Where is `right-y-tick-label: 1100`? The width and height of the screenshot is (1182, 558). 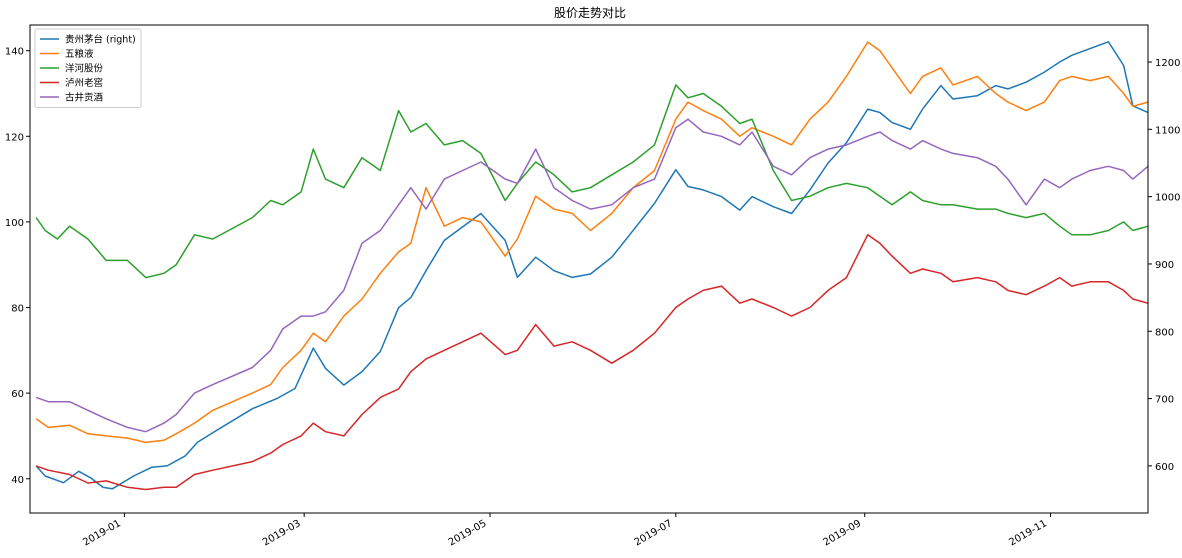
right-y-tick-label: 1100 is located at coordinates (1167, 130).